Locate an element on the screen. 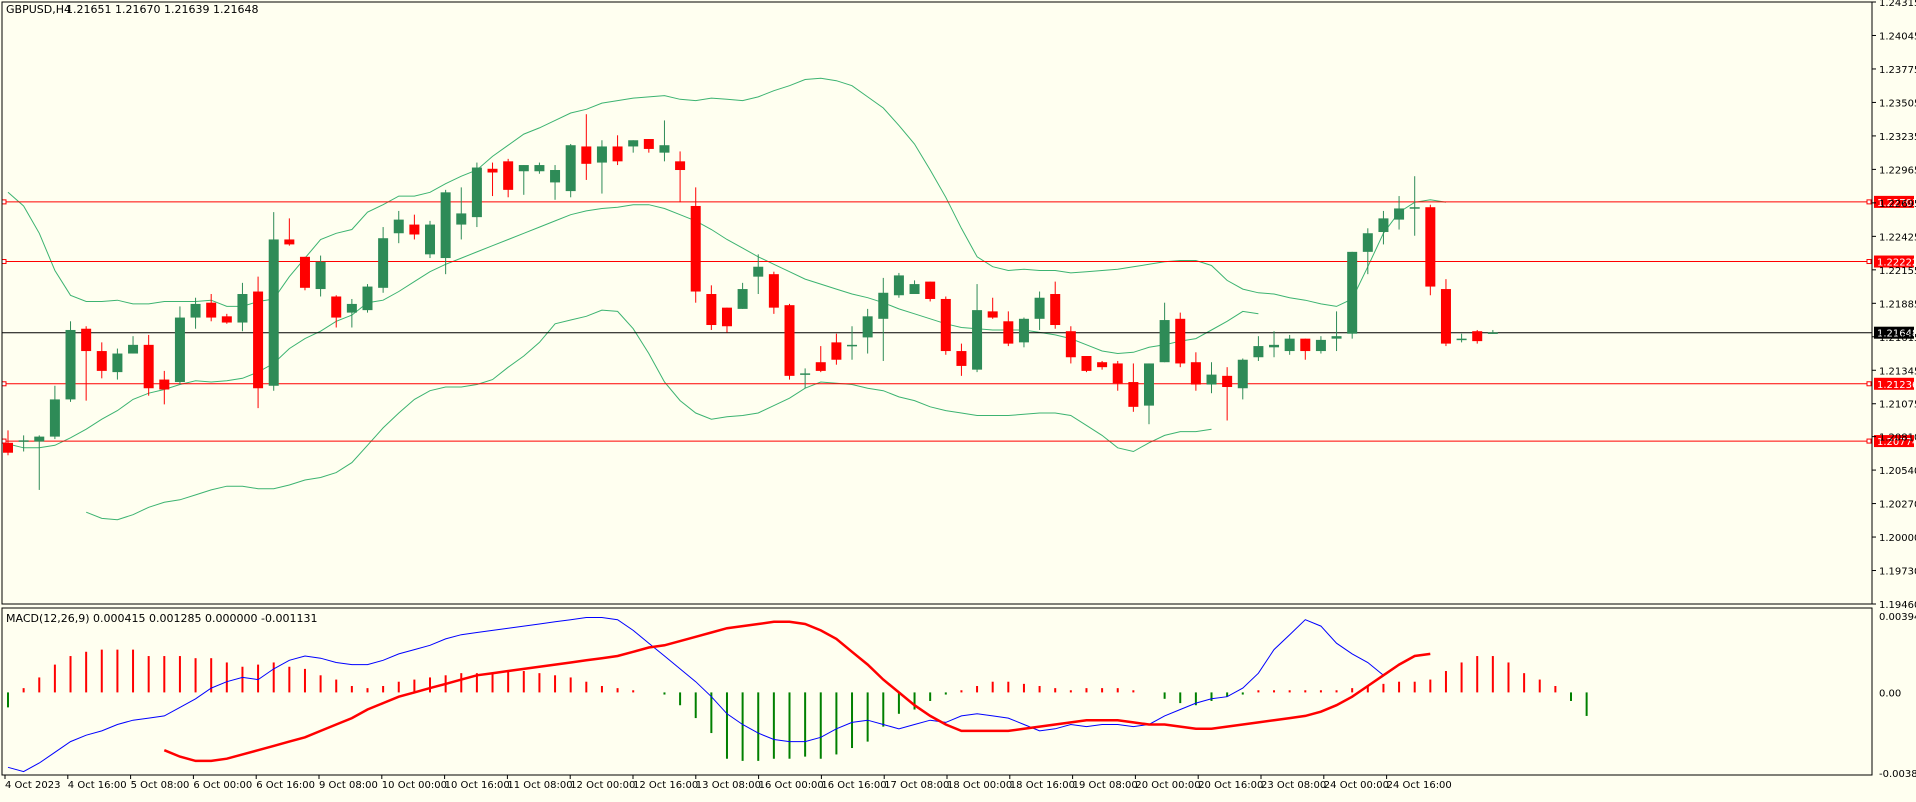  time-tick-label: 19 Oct 08:00 is located at coordinates (1105, 785).